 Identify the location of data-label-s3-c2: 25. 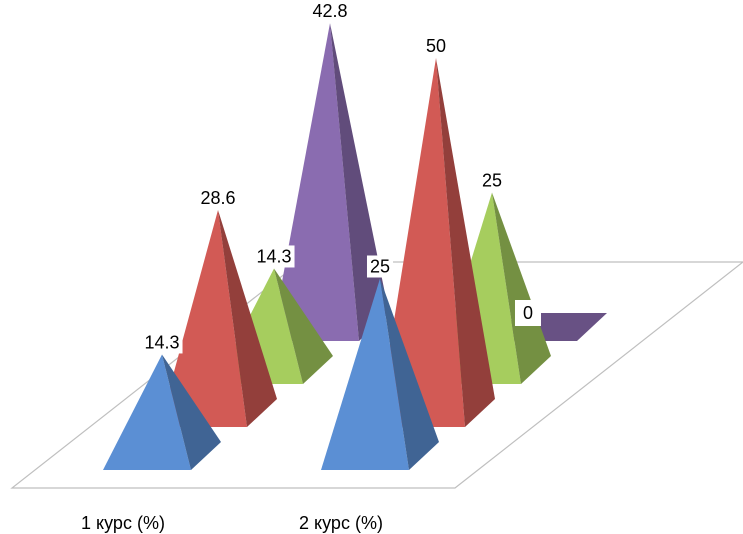
(492, 181).